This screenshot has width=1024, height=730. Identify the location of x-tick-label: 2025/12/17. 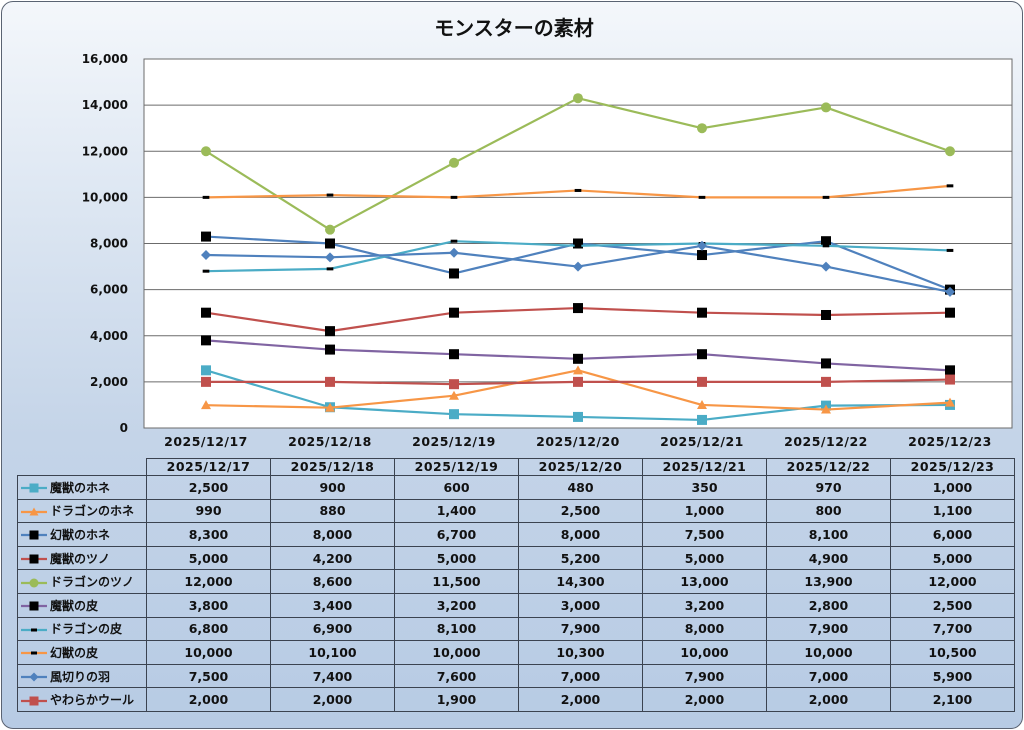
(206, 441).